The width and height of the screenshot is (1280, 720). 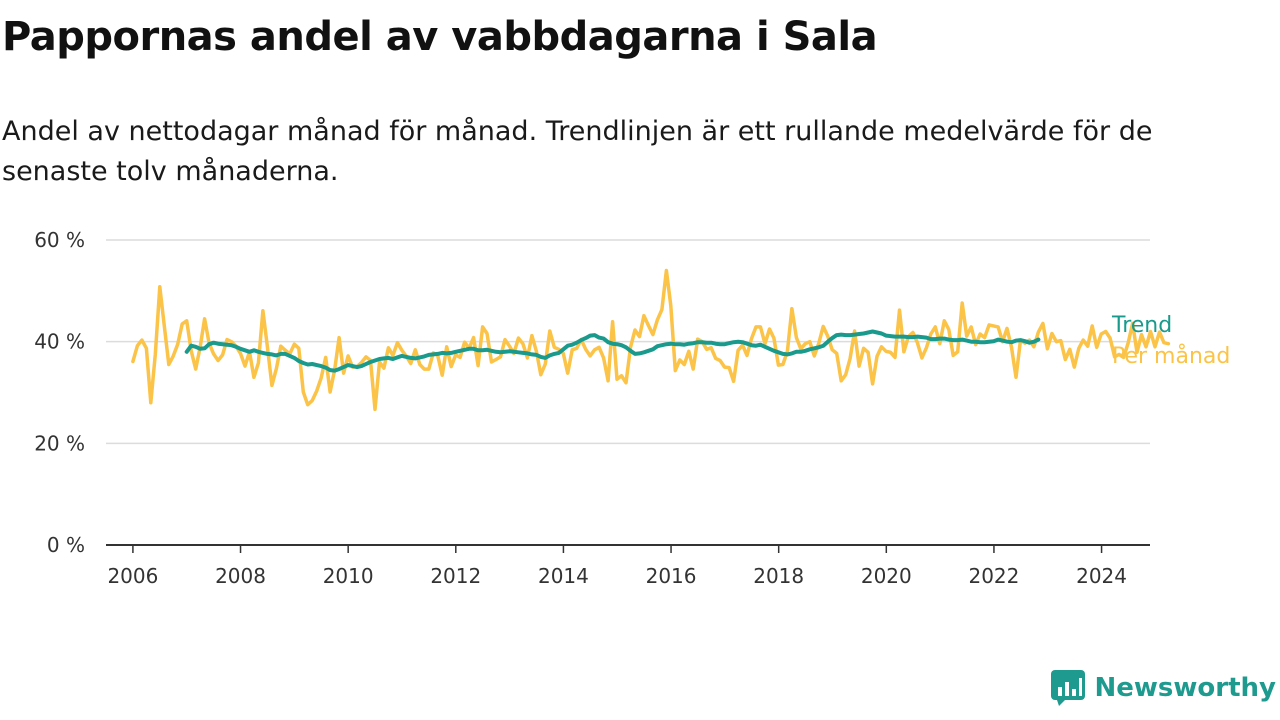 I want to click on y-tick-label: 0 %, so click(x=66, y=545).